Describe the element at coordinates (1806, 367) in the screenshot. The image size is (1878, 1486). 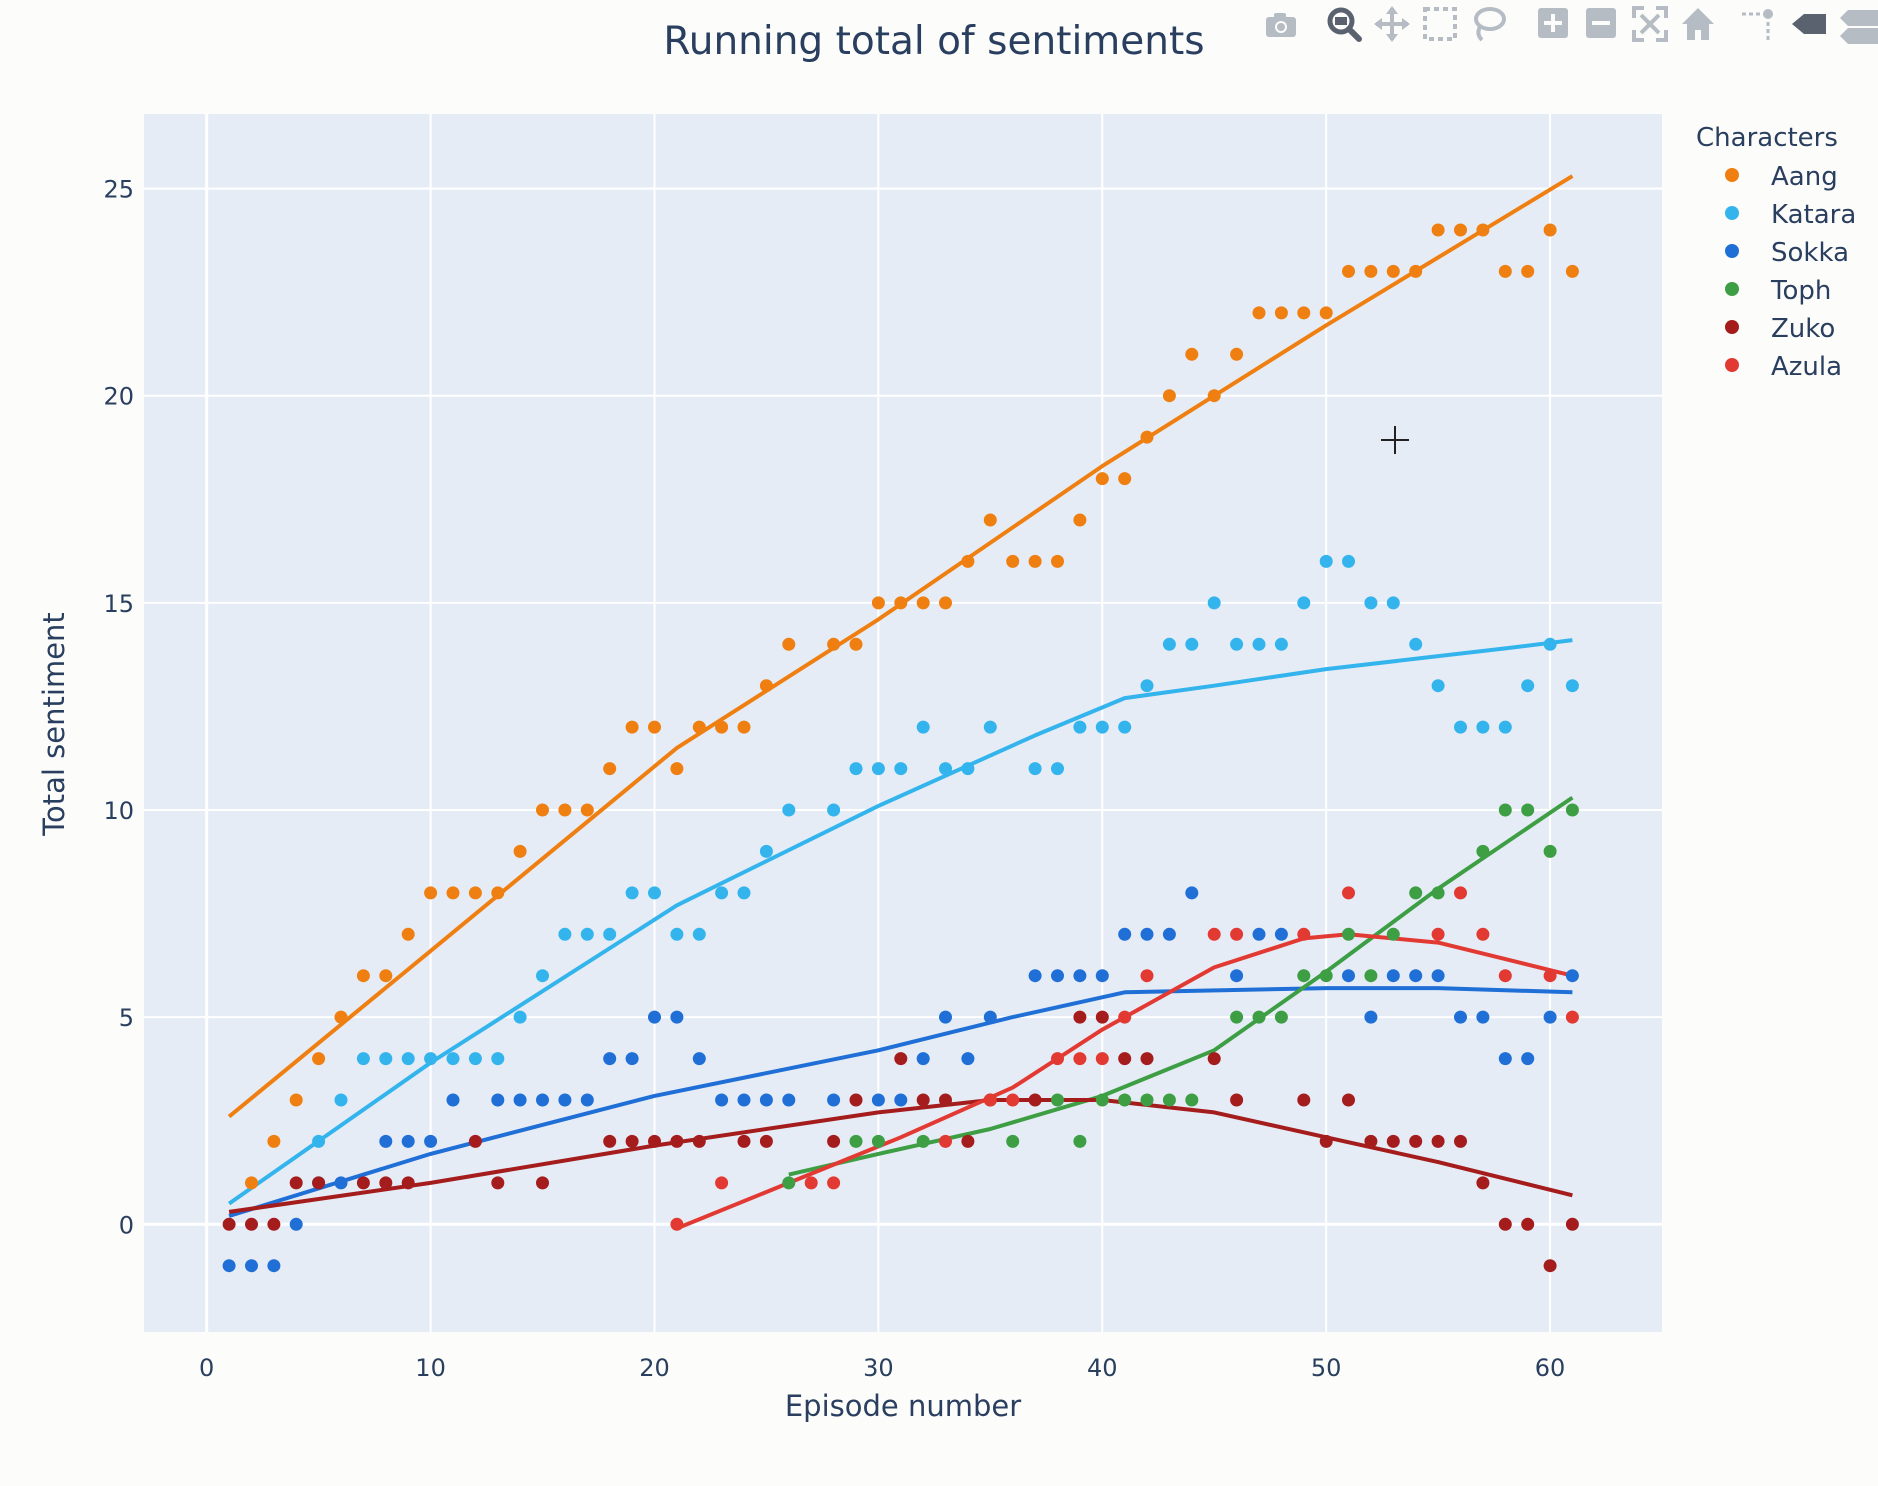
I see `legend-label-azula: Azula` at that location.